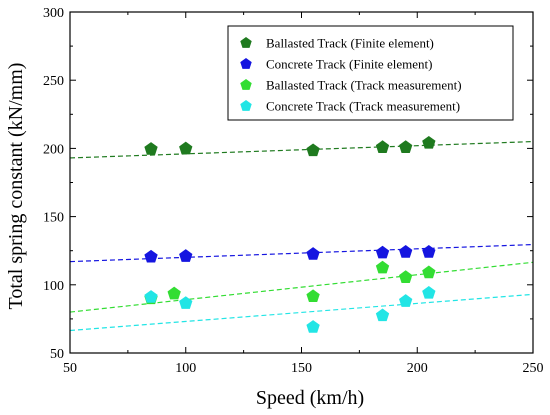 This screenshot has height=415, width=550. Describe the element at coordinates (350, 43) in the screenshot. I see `legend-label: Ballasted Track (Finite element)` at that location.